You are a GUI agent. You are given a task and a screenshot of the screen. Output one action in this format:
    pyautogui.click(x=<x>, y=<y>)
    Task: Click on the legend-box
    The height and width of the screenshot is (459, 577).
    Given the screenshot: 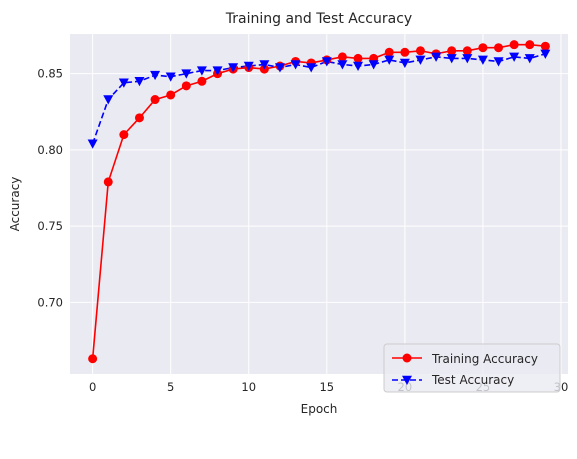 What is the action you would take?
    pyautogui.click(x=472, y=368)
    